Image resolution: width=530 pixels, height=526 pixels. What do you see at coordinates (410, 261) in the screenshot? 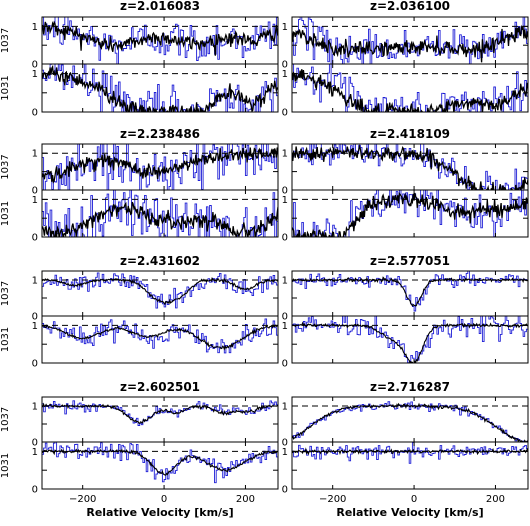
I see `panel-title: z=2.577051` at bounding box center [410, 261].